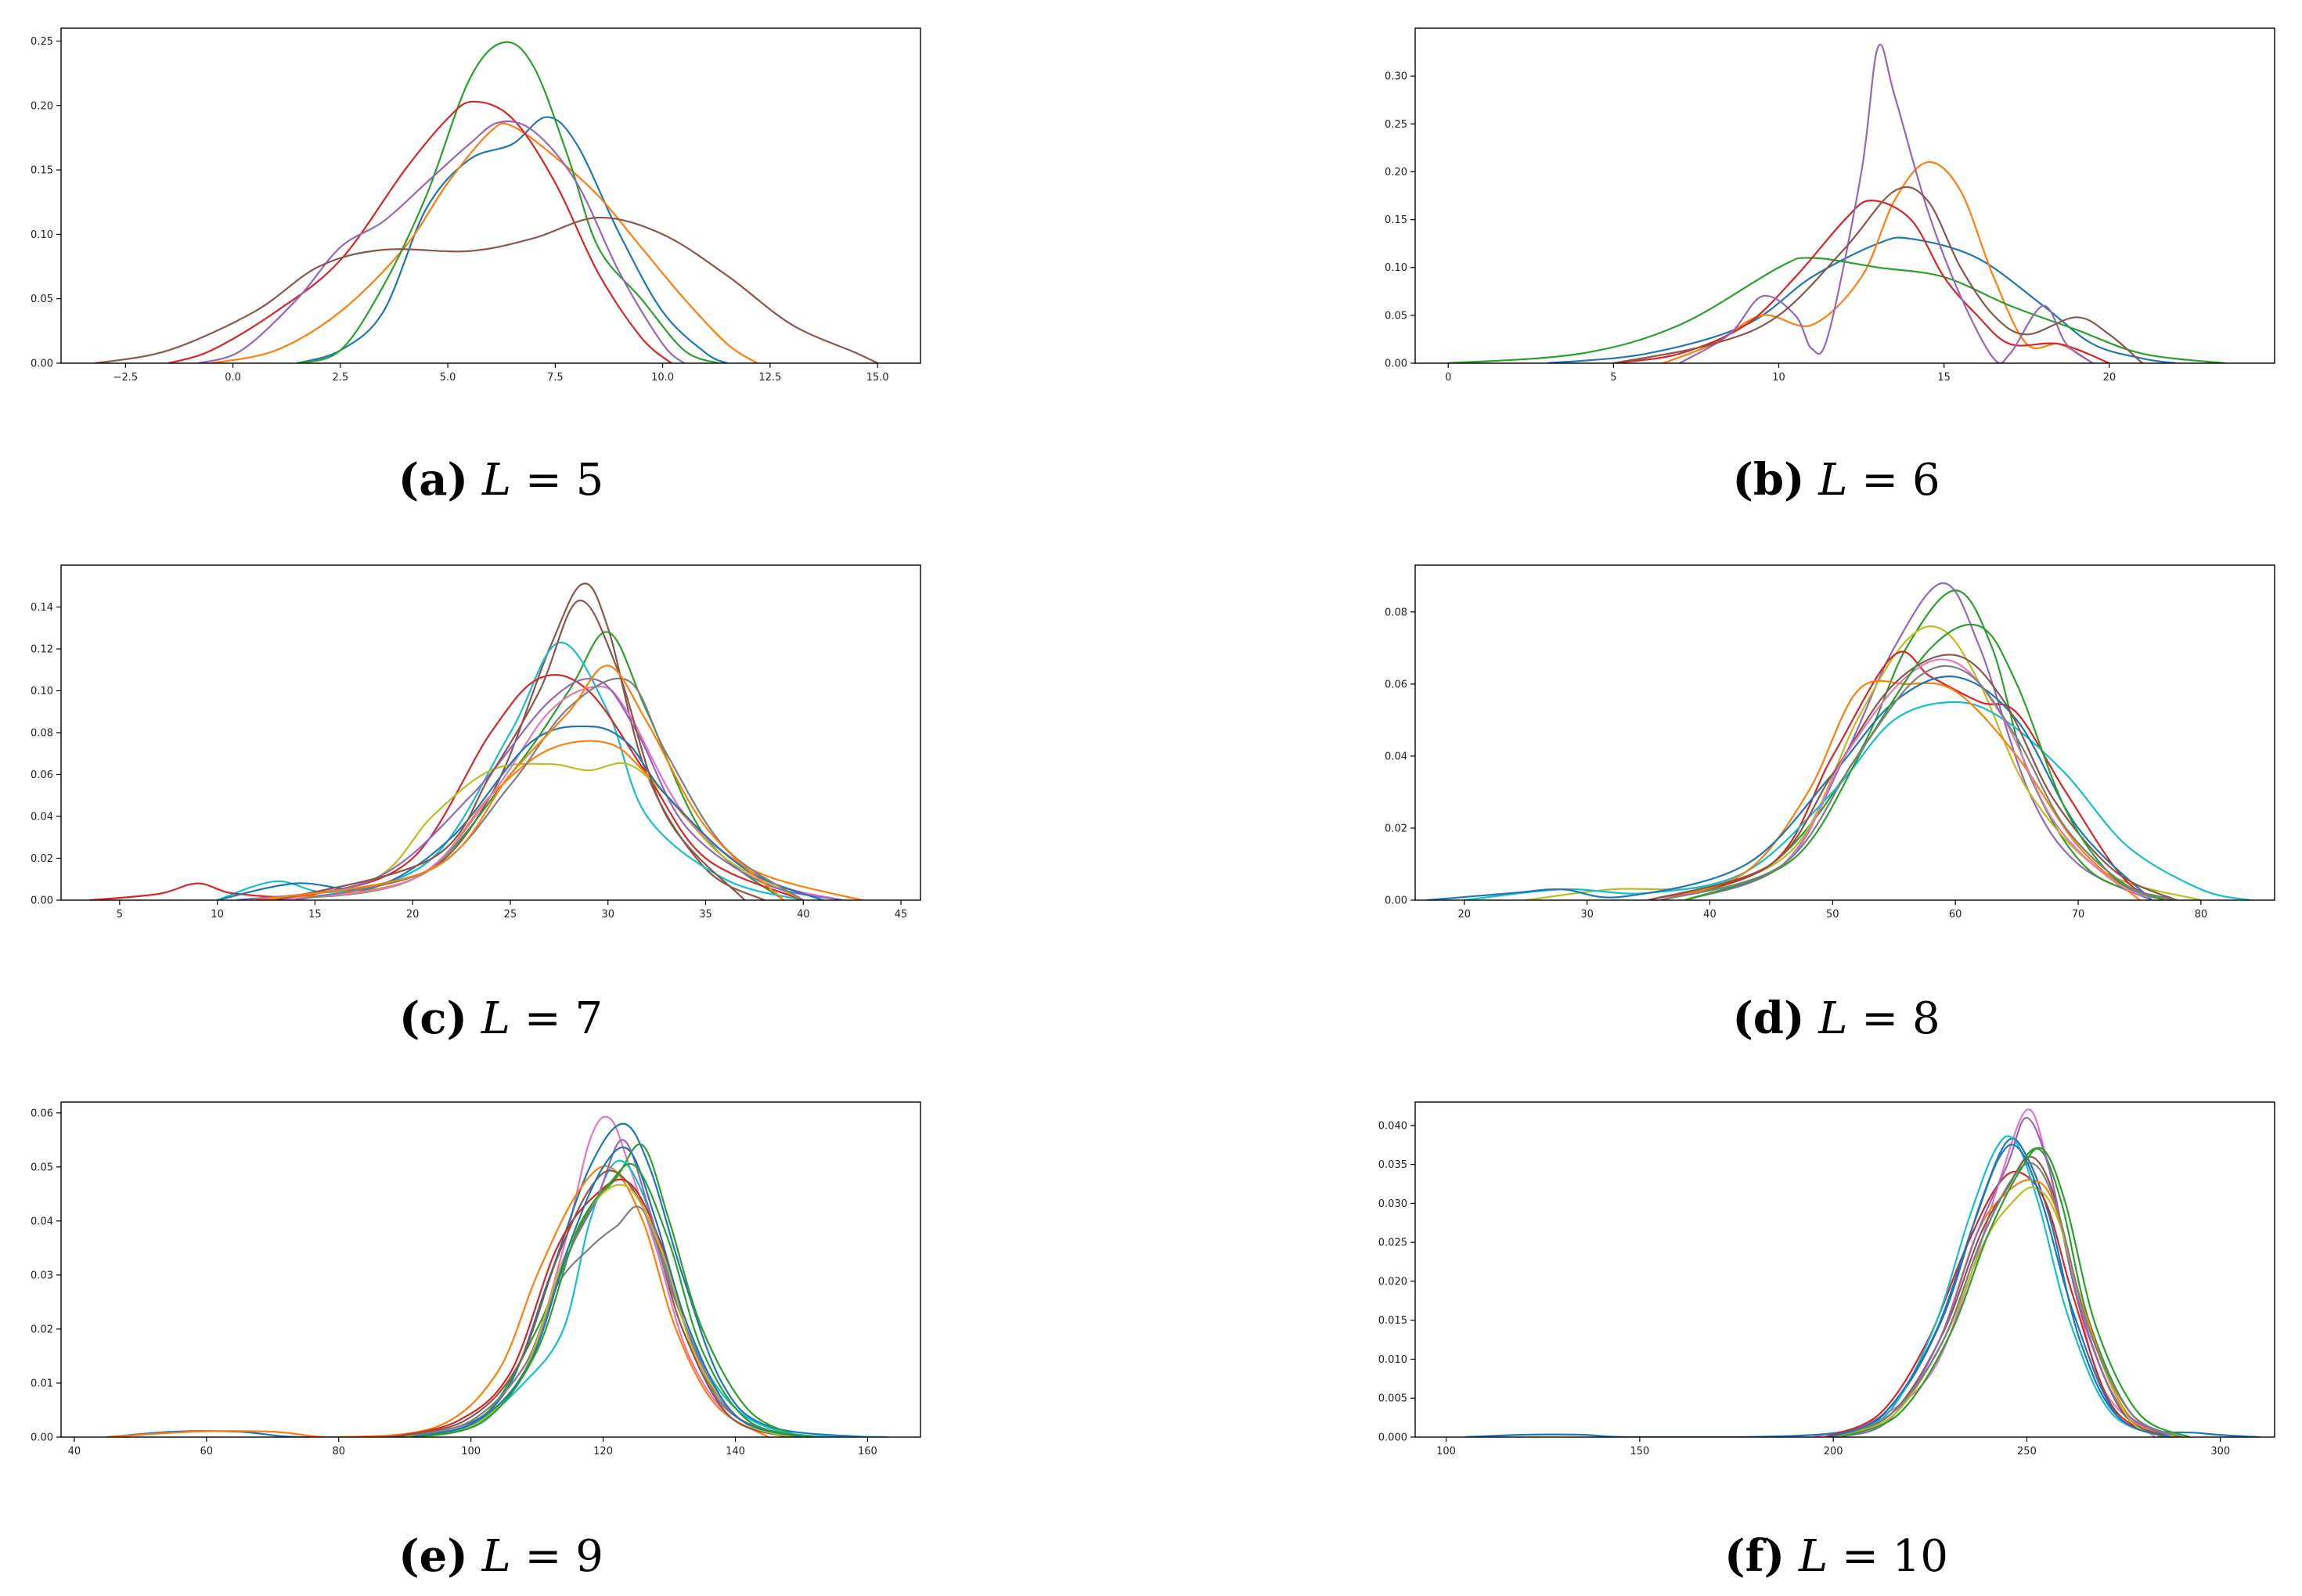 The image size is (2302, 1596). What do you see at coordinates (1920, 1557) in the screenshot?
I see `caption-f-value: 10` at bounding box center [1920, 1557].